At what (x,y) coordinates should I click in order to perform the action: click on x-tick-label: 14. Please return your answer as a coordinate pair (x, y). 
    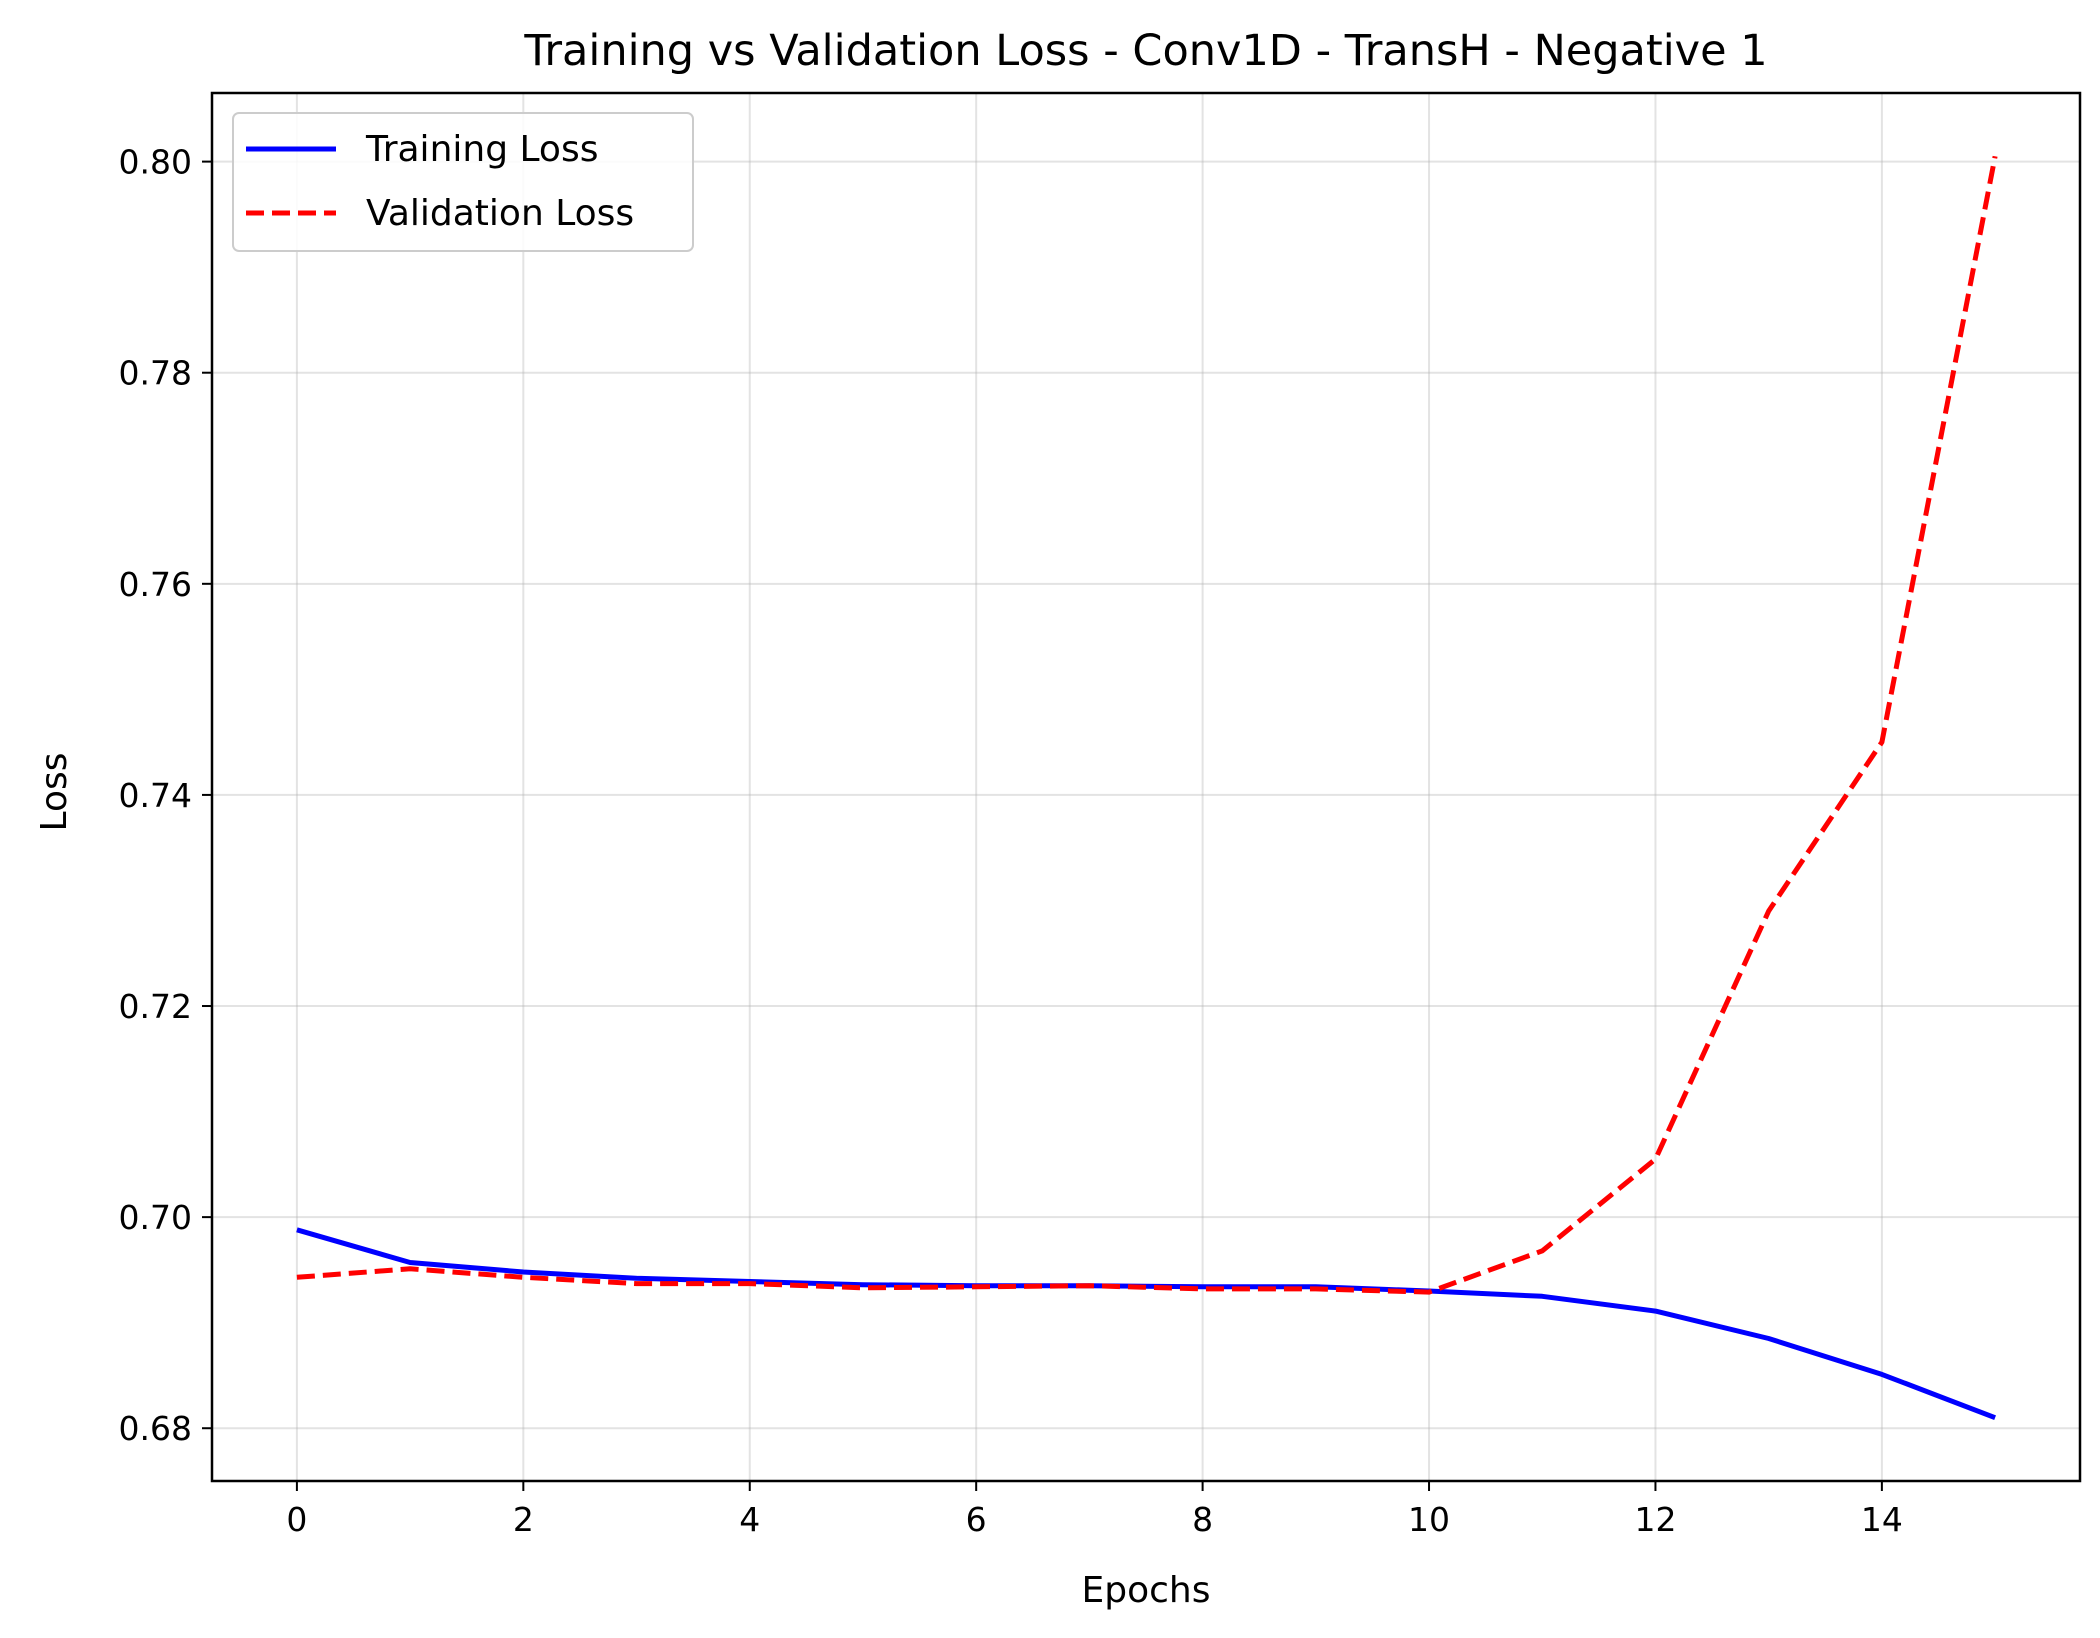
    Looking at the image, I should click on (1882, 1519).